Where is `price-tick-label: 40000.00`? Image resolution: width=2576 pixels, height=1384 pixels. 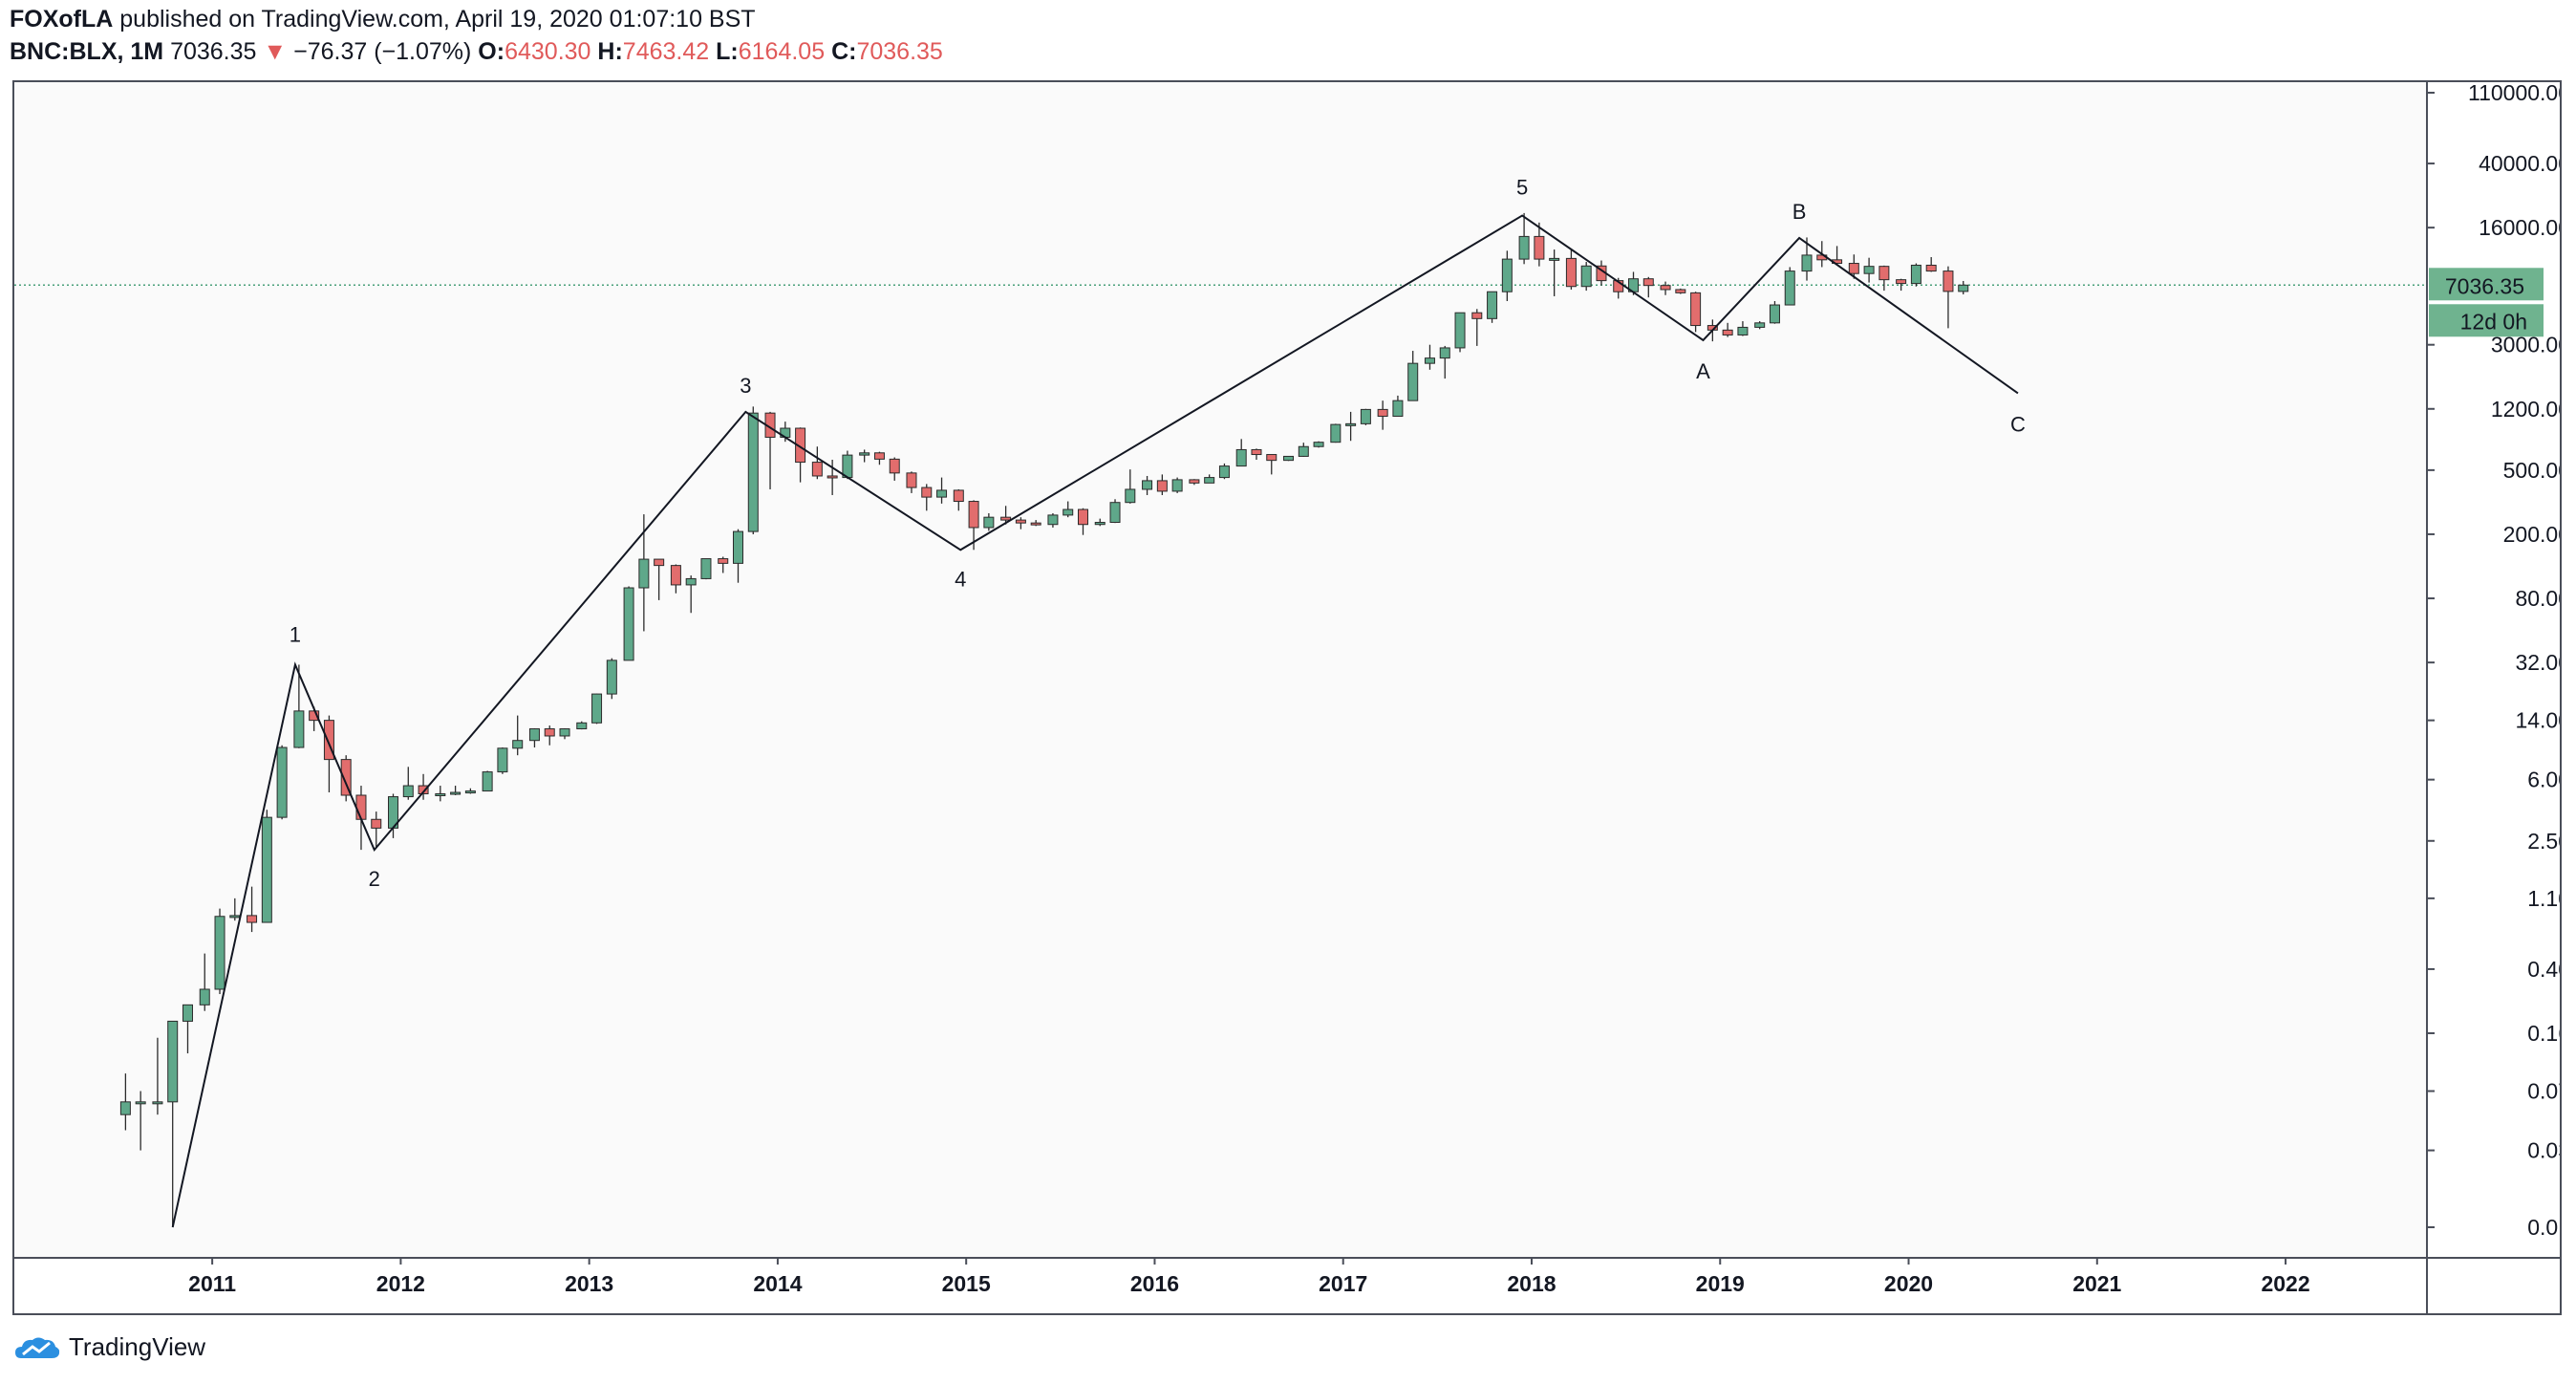
price-tick-label: 40000.00 is located at coordinates (2519, 163).